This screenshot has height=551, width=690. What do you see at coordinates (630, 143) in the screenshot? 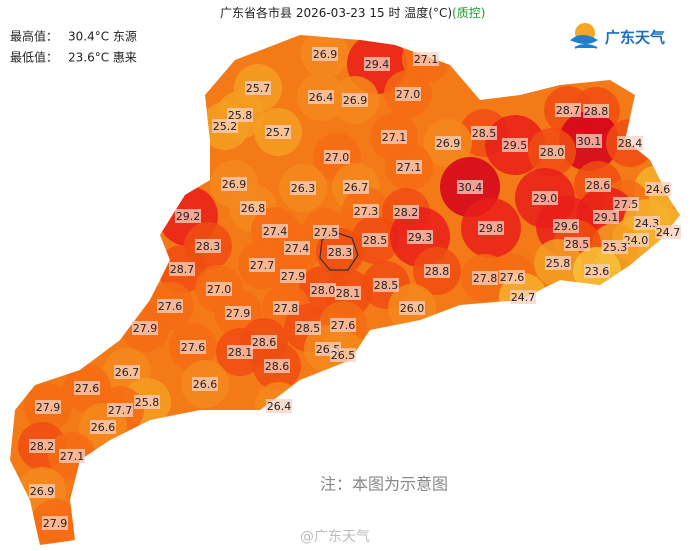
I see `station-temp: 28.4` at bounding box center [630, 143].